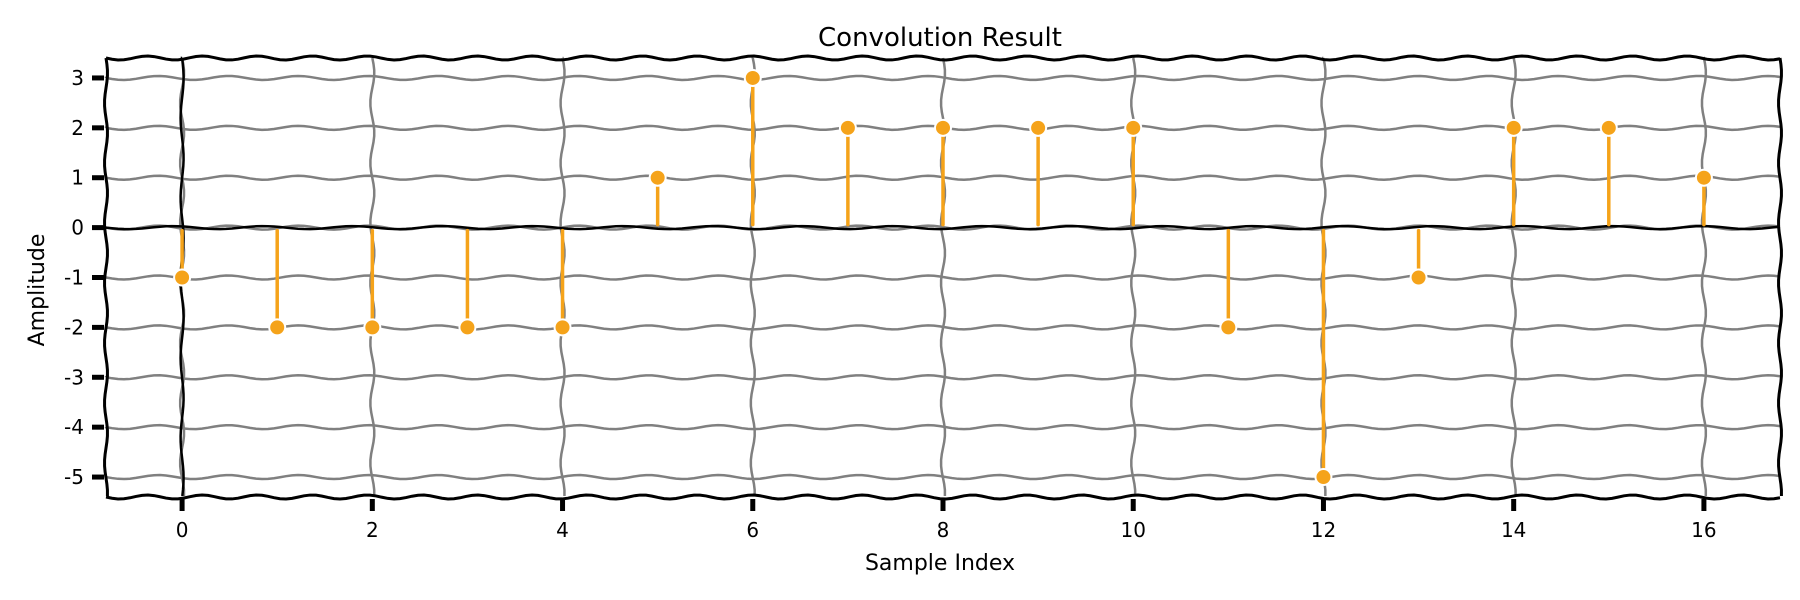 This screenshot has height=600, width=1800. Describe the element at coordinates (74, 427) in the screenshot. I see `y-tick-label: -4` at that location.